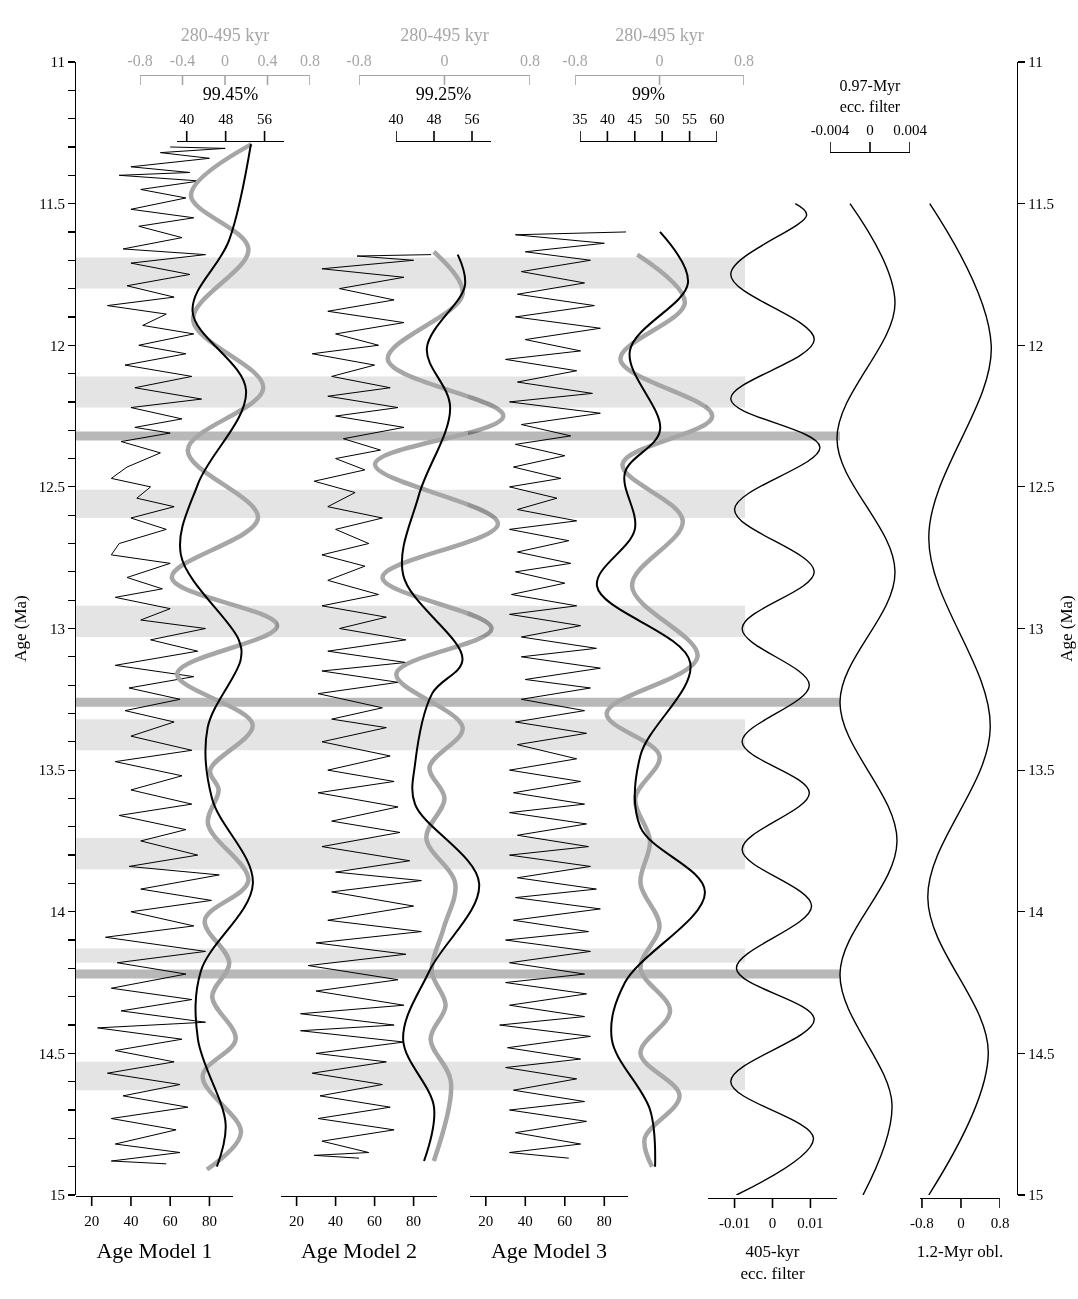  Describe the element at coordinates (772, 1262) in the screenshot. I see `x-axis-title: 405-kyr ecc. filter` at that location.